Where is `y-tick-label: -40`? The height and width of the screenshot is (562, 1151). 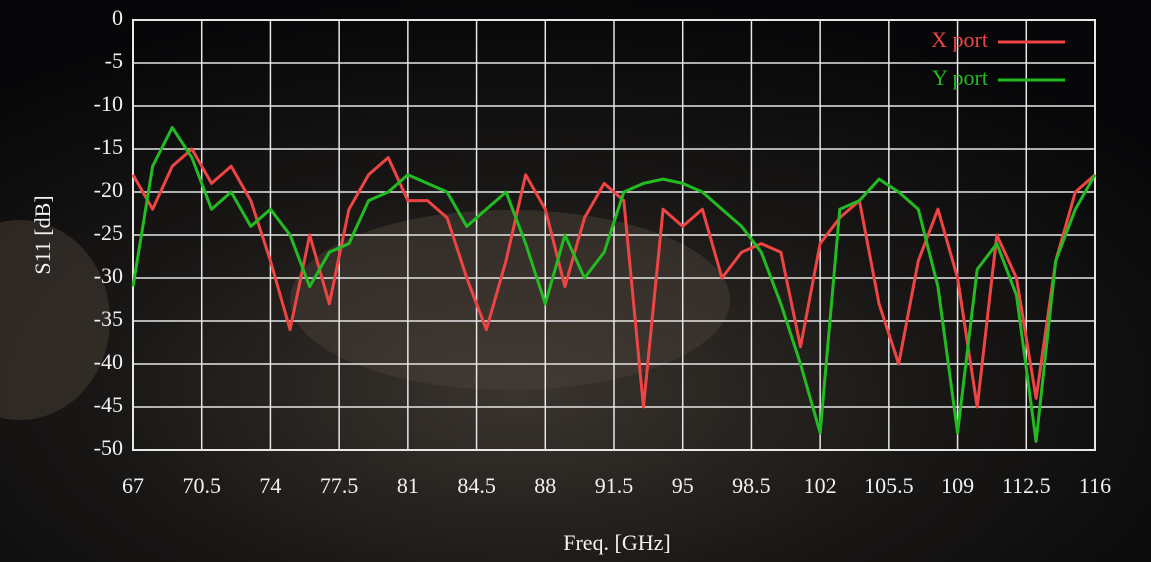 y-tick-label: -40 is located at coordinates (108, 361).